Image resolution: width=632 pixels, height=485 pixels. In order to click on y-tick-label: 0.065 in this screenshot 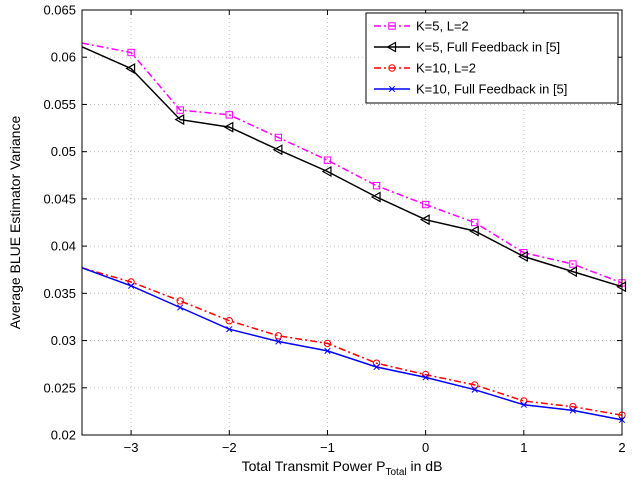, I will do `click(59, 10)`.